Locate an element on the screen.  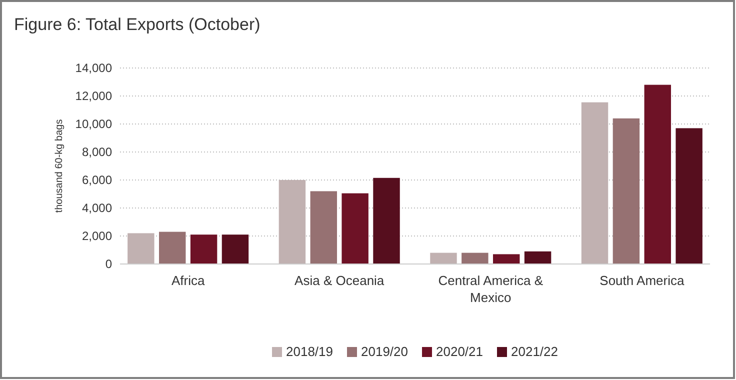
x-tick-label: South America is located at coordinates (642, 280).